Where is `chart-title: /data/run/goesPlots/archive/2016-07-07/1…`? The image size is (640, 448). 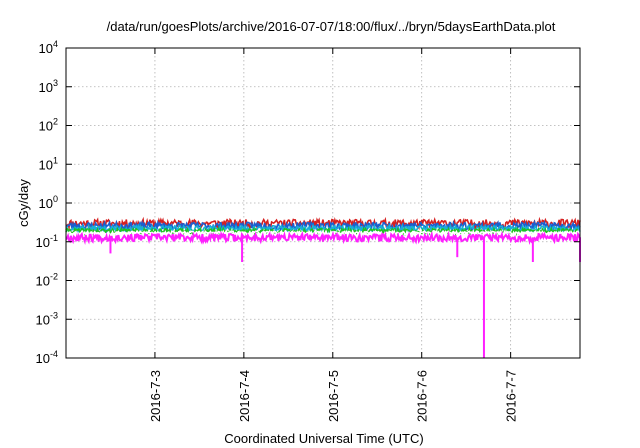
chart-title: /data/run/goesPlots/archive/2016-07-07/1… is located at coordinates (331, 26).